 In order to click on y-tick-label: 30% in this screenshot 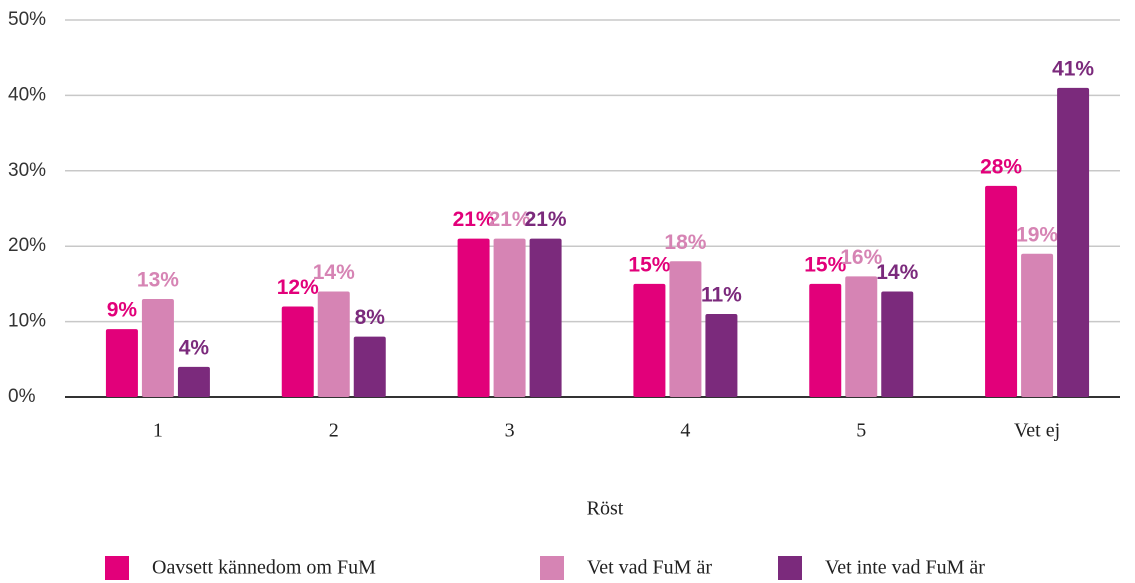, I will do `click(27, 170)`.